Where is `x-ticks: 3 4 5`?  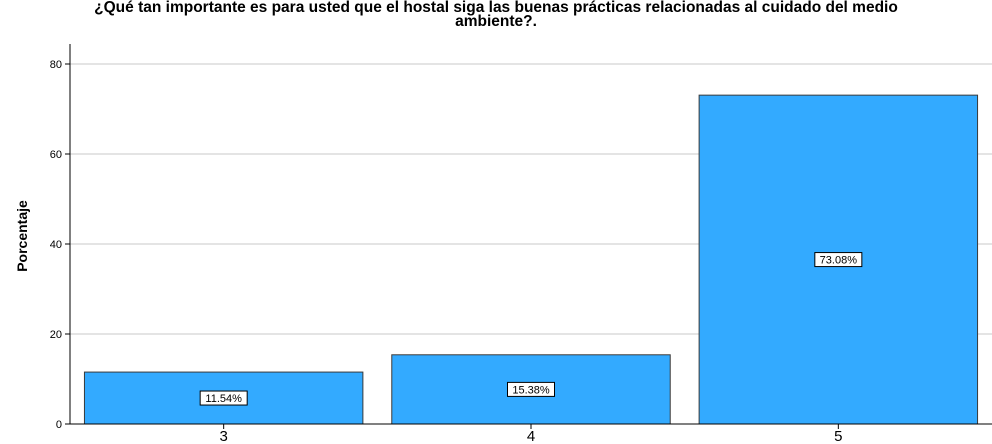 x-ticks: 3 4 5 is located at coordinates (531, 434).